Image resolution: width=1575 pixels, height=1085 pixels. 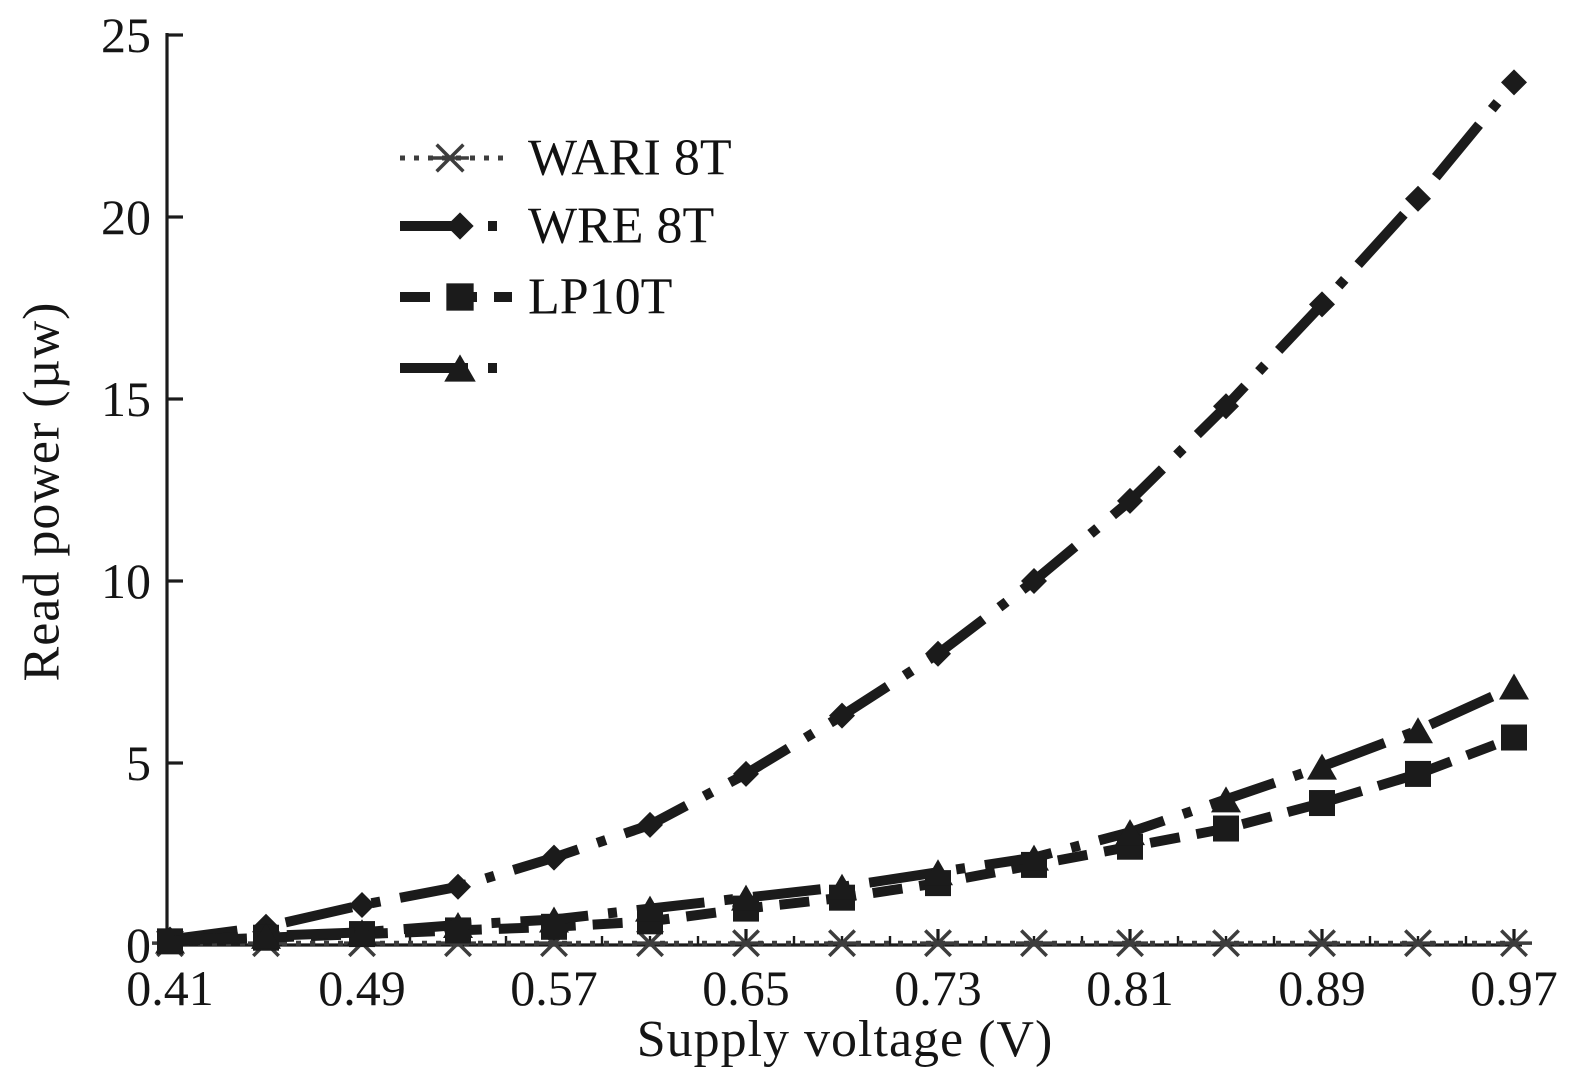 What do you see at coordinates (42, 491) in the screenshot?
I see `y-axis-title: Read power (µw)` at bounding box center [42, 491].